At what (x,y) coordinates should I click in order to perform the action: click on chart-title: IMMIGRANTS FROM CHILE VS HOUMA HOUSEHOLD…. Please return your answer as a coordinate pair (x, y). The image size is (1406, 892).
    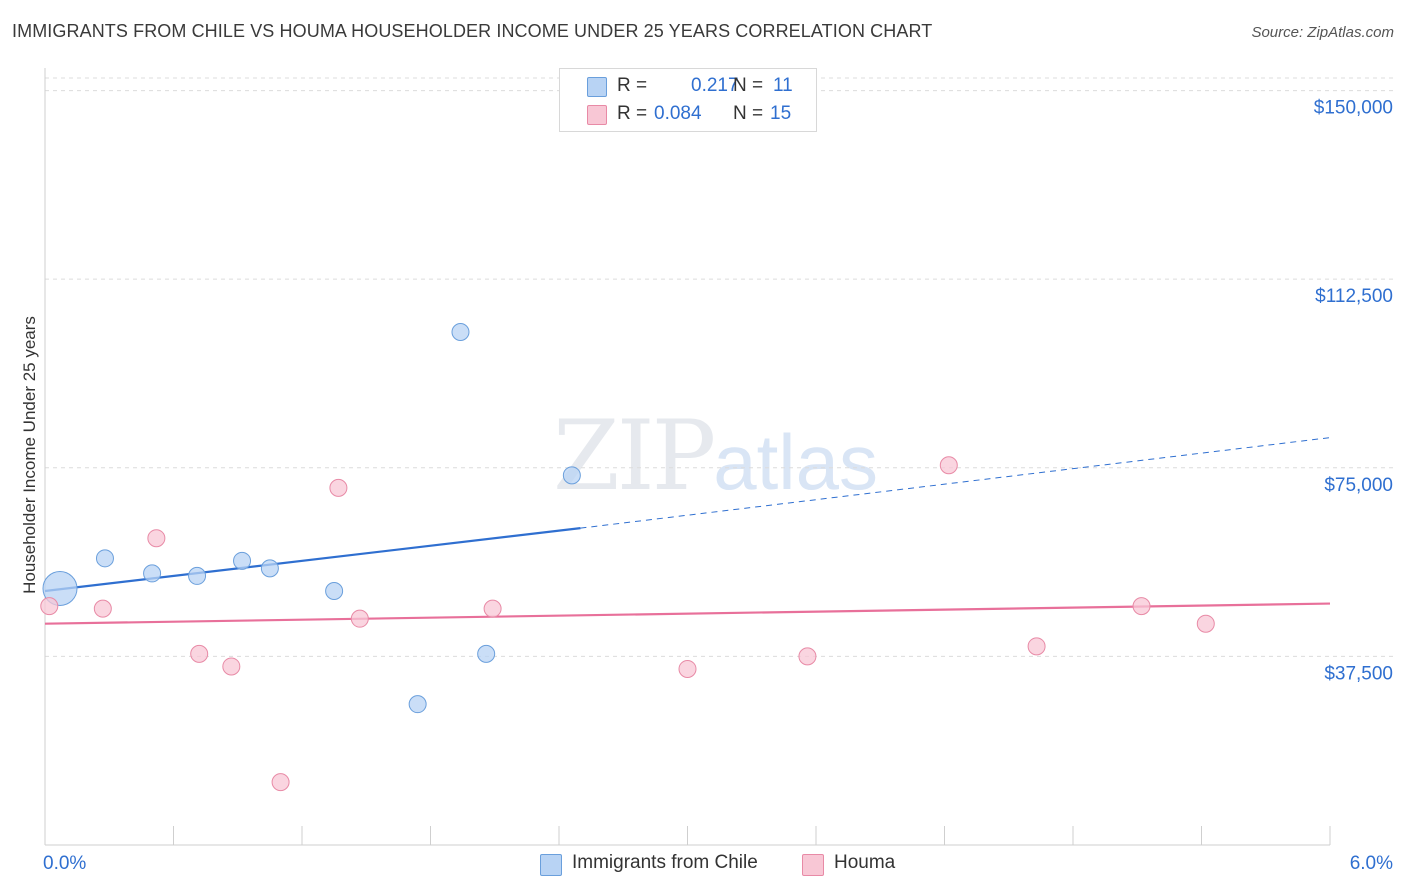
    Looking at the image, I should click on (472, 31).